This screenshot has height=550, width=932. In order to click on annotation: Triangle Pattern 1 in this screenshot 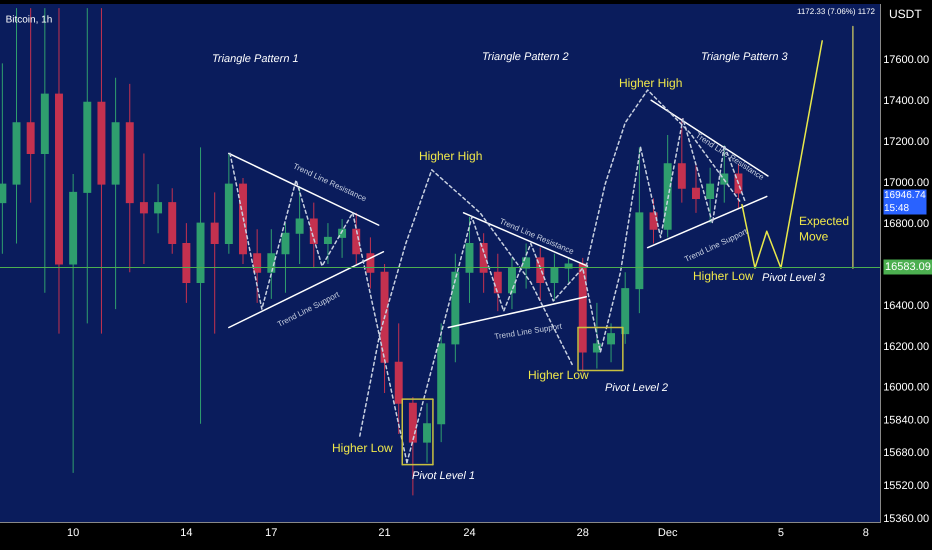, I will do `click(255, 59)`.